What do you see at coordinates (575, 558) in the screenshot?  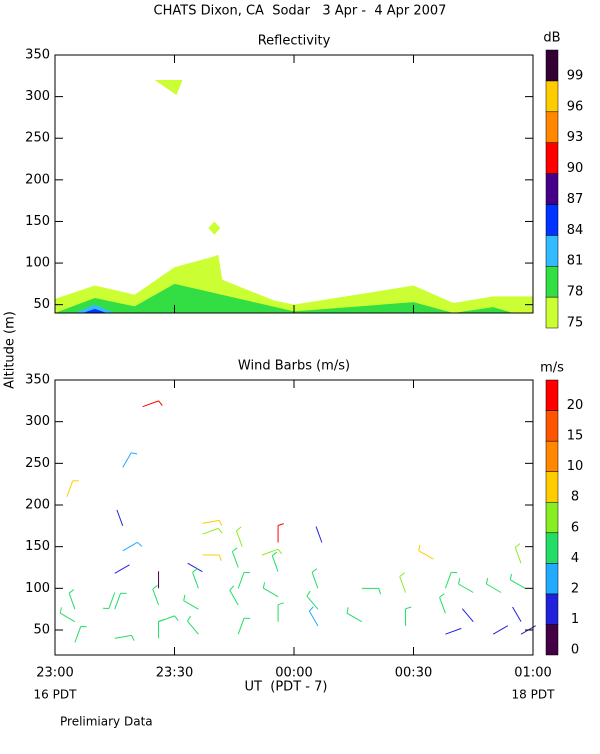 I see `colorbar-label: 4` at bounding box center [575, 558].